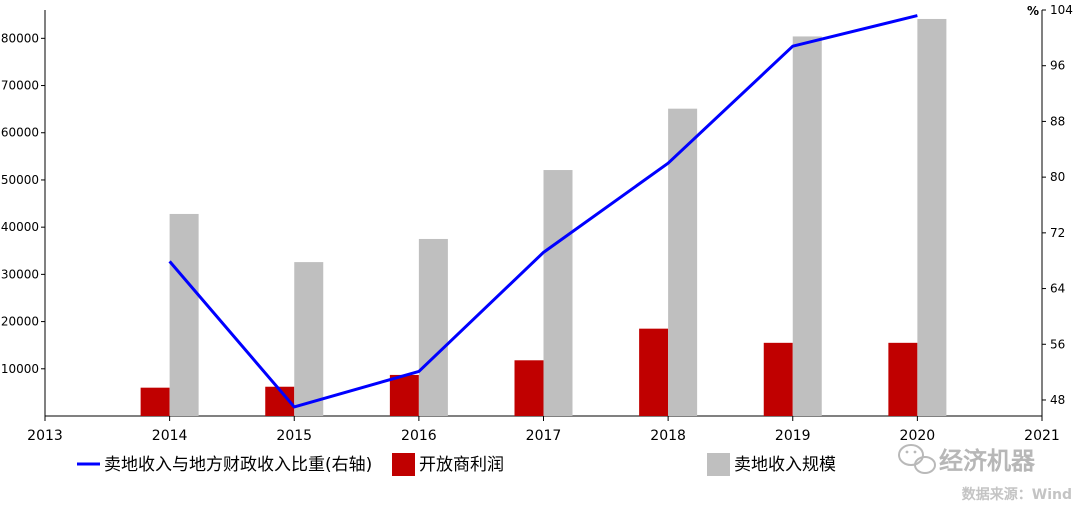 The height and width of the screenshot is (507, 1080). What do you see at coordinates (1017, 494) in the screenshot?
I see `source-note: 数据来源：Wind` at bounding box center [1017, 494].